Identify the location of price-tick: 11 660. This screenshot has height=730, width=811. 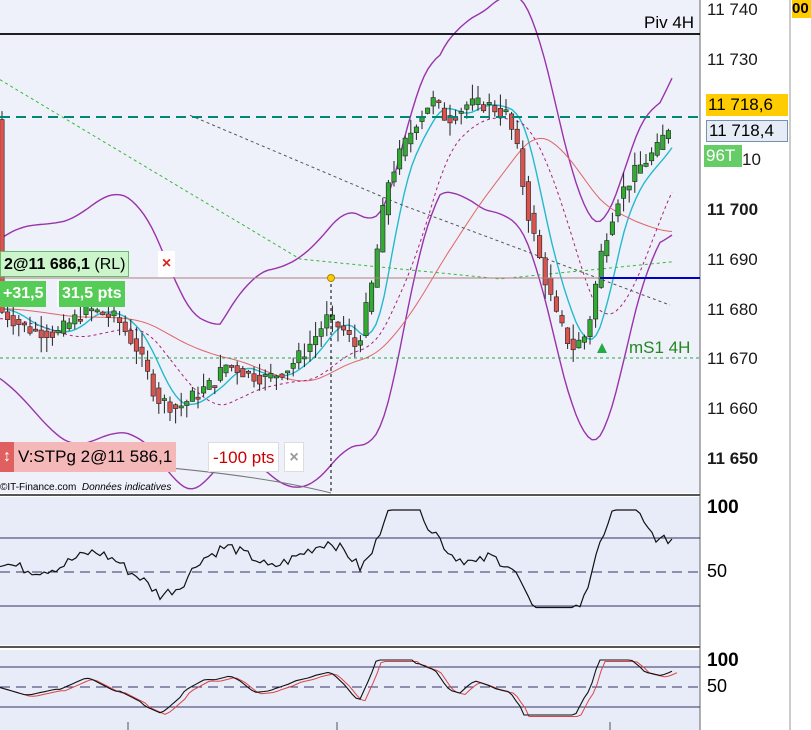
(732, 408).